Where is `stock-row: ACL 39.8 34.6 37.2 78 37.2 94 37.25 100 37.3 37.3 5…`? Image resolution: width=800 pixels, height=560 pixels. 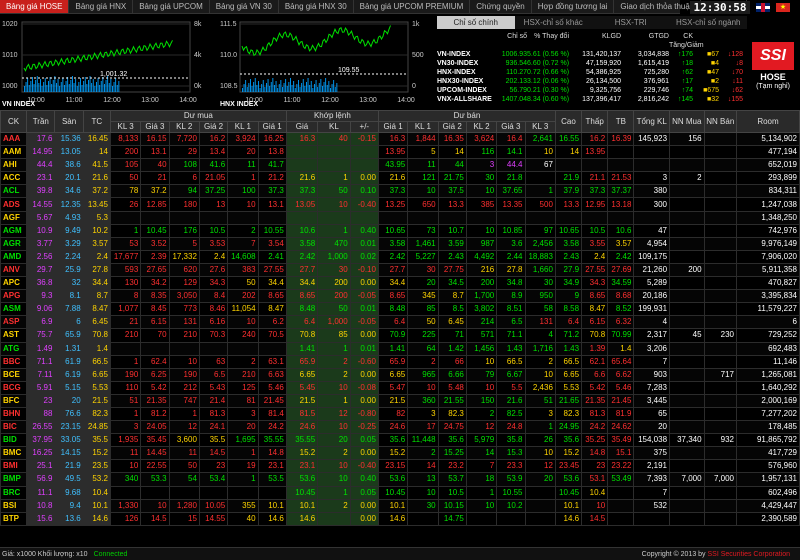 stock-row: ACL 39.8 34.6 37.2 78 37.2 94 37.25 100 37.3 37.3 5… is located at coordinates (400, 191).